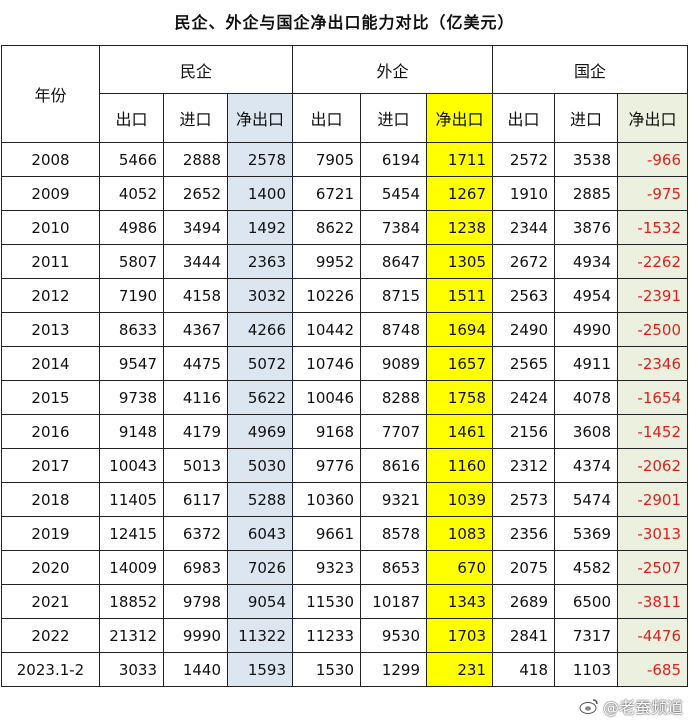  What do you see at coordinates (195, 295) in the screenshot?
I see `cell-private-import: 4158` at bounding box center [195, 295].